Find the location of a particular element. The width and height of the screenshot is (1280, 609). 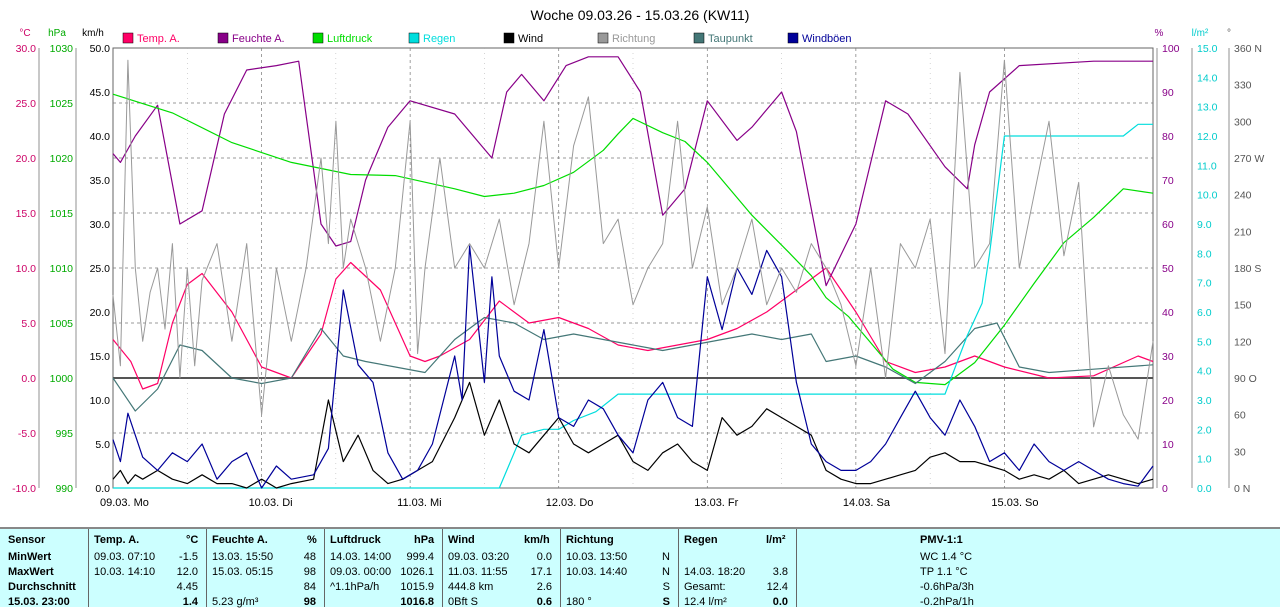

tick-rain_lm2-14: 1.0 is located at coordinates (1204, 460).